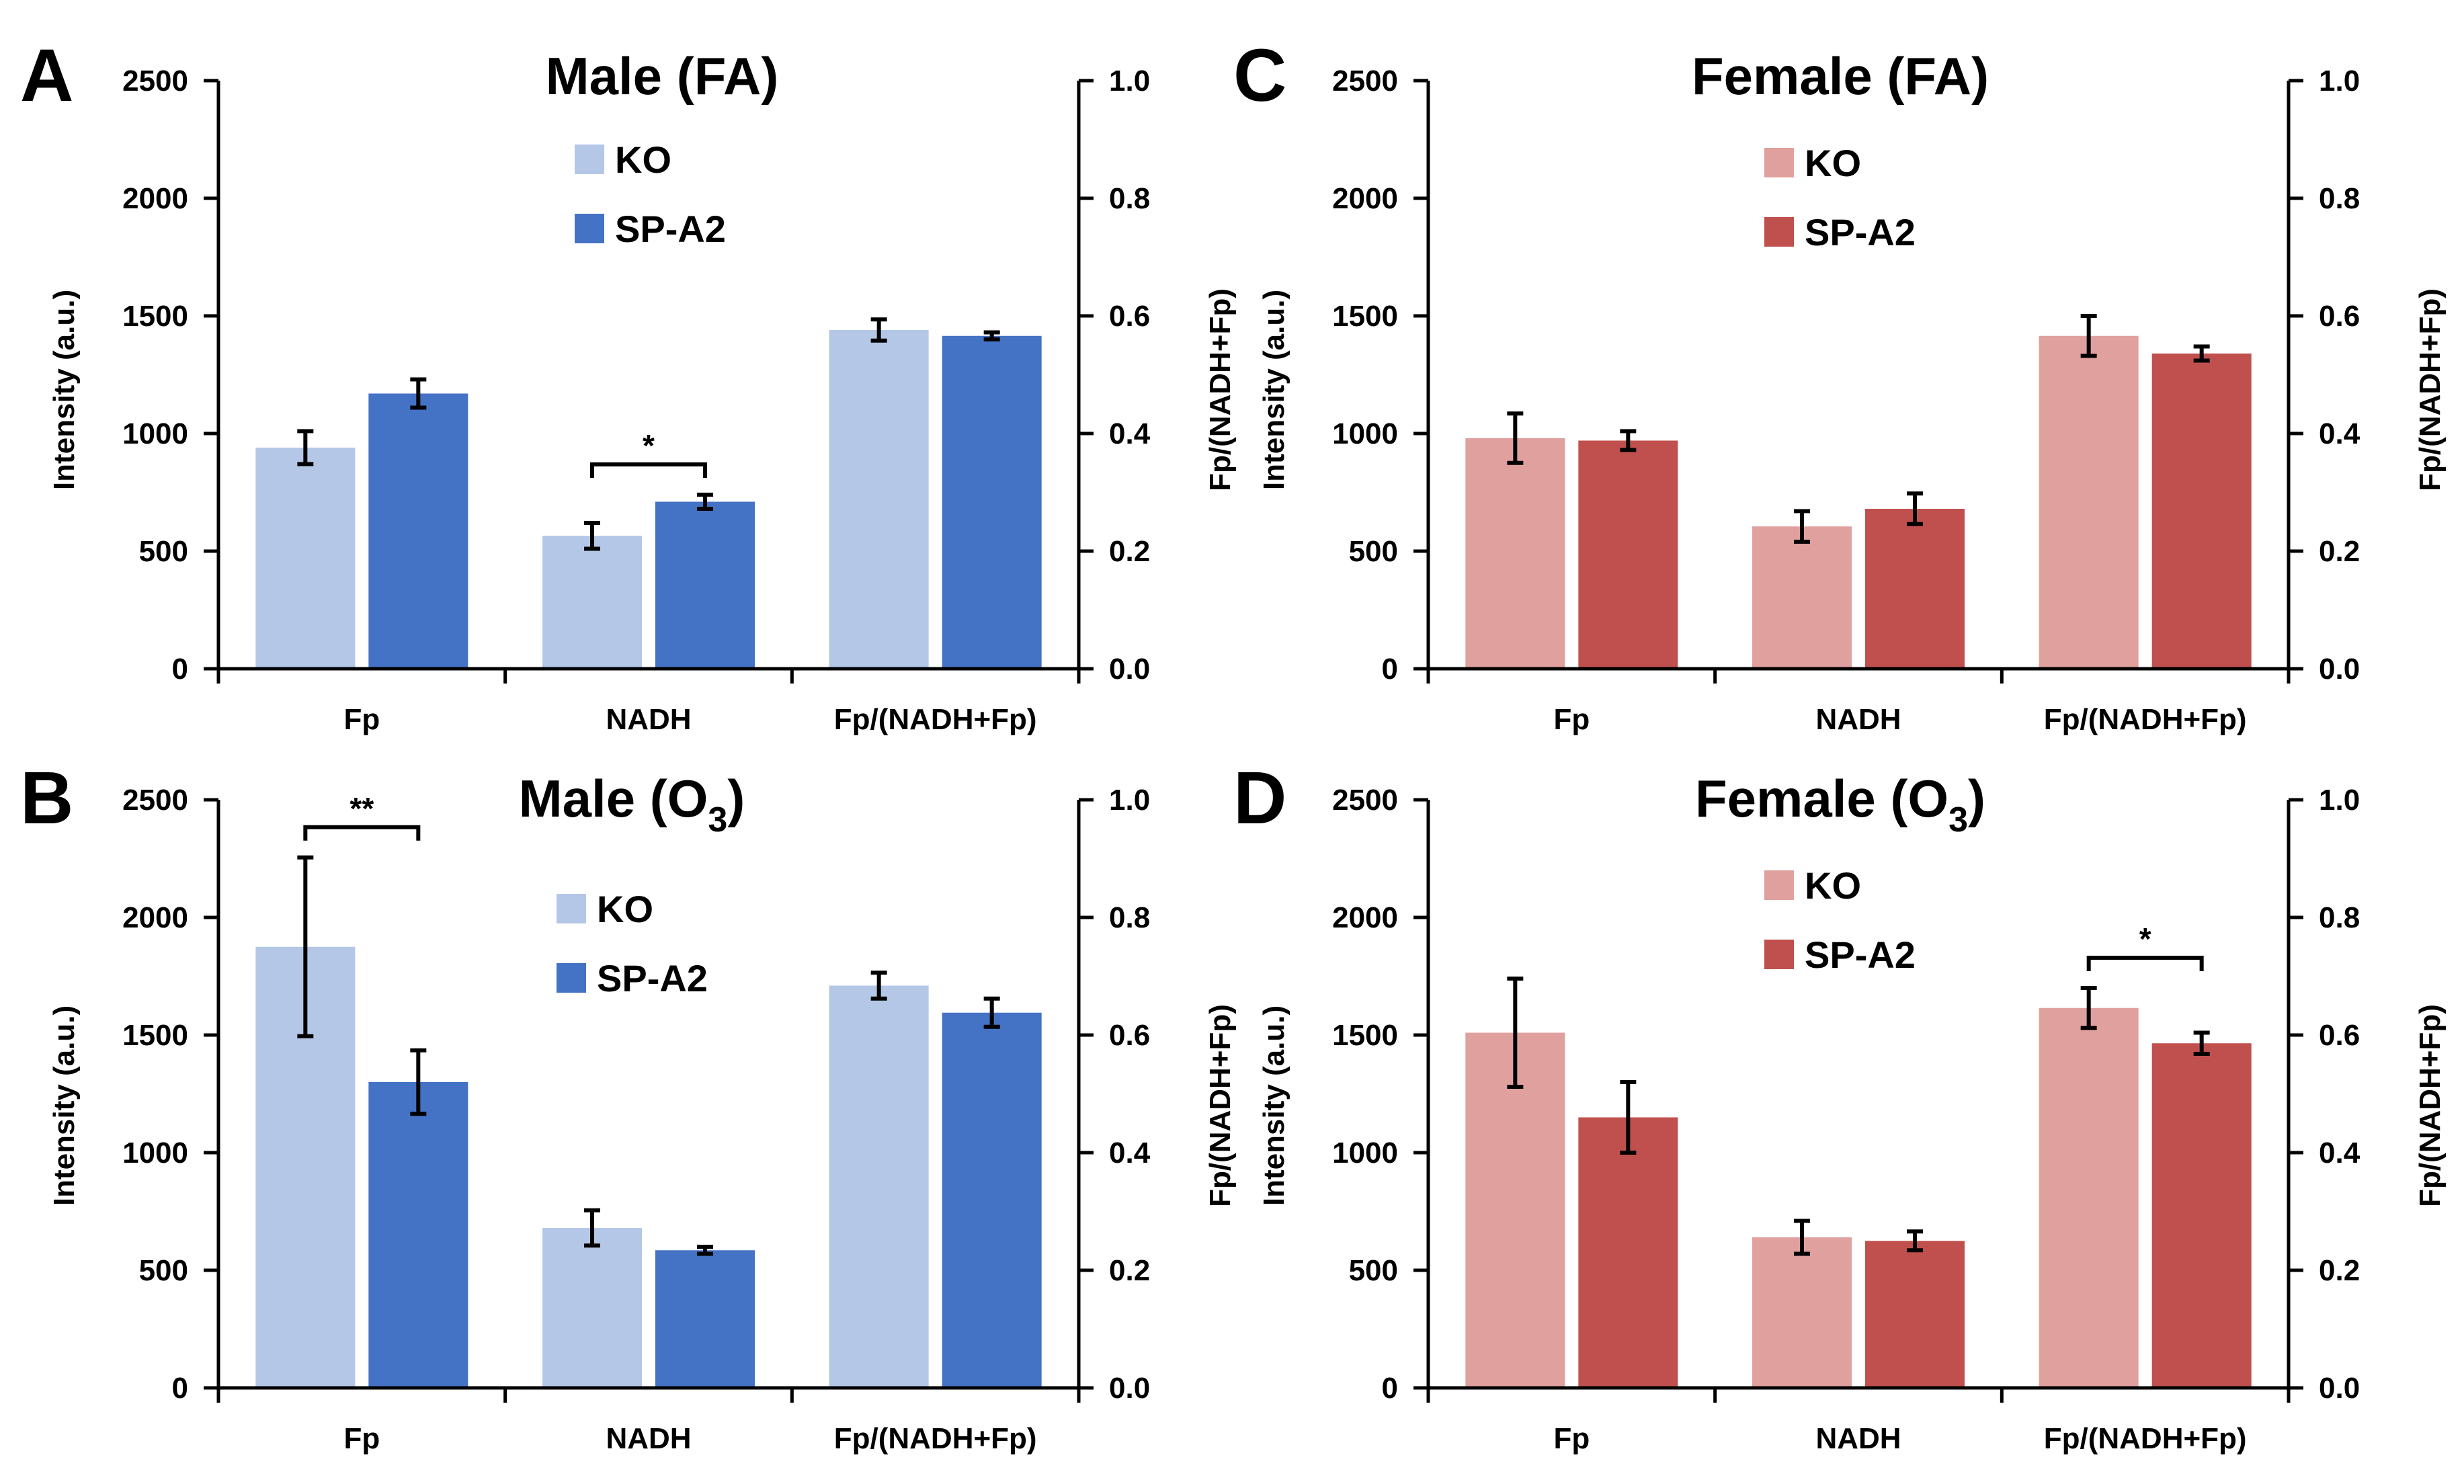 This screenshot has height=1484, width=2464. What do you see at coordinates (648, 719) in the screenshot?
I see `x-category-label: NADH` at bounding box center [648, 719].